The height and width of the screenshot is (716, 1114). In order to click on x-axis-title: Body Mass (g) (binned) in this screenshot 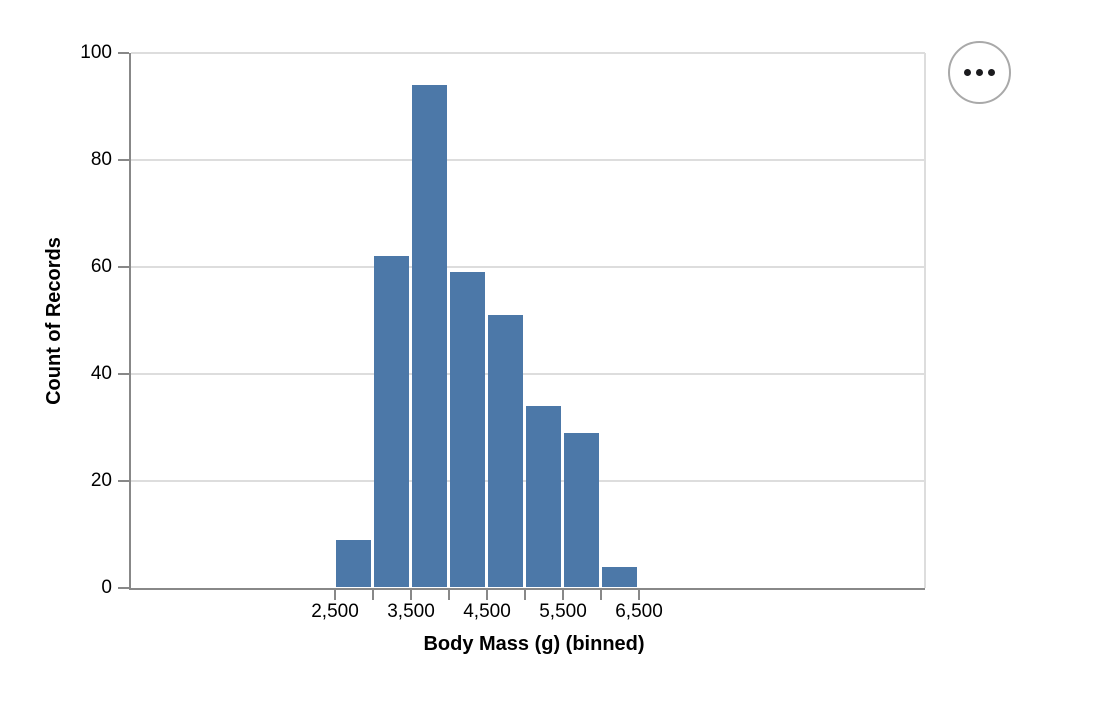, I will do `click(534, 644)`.